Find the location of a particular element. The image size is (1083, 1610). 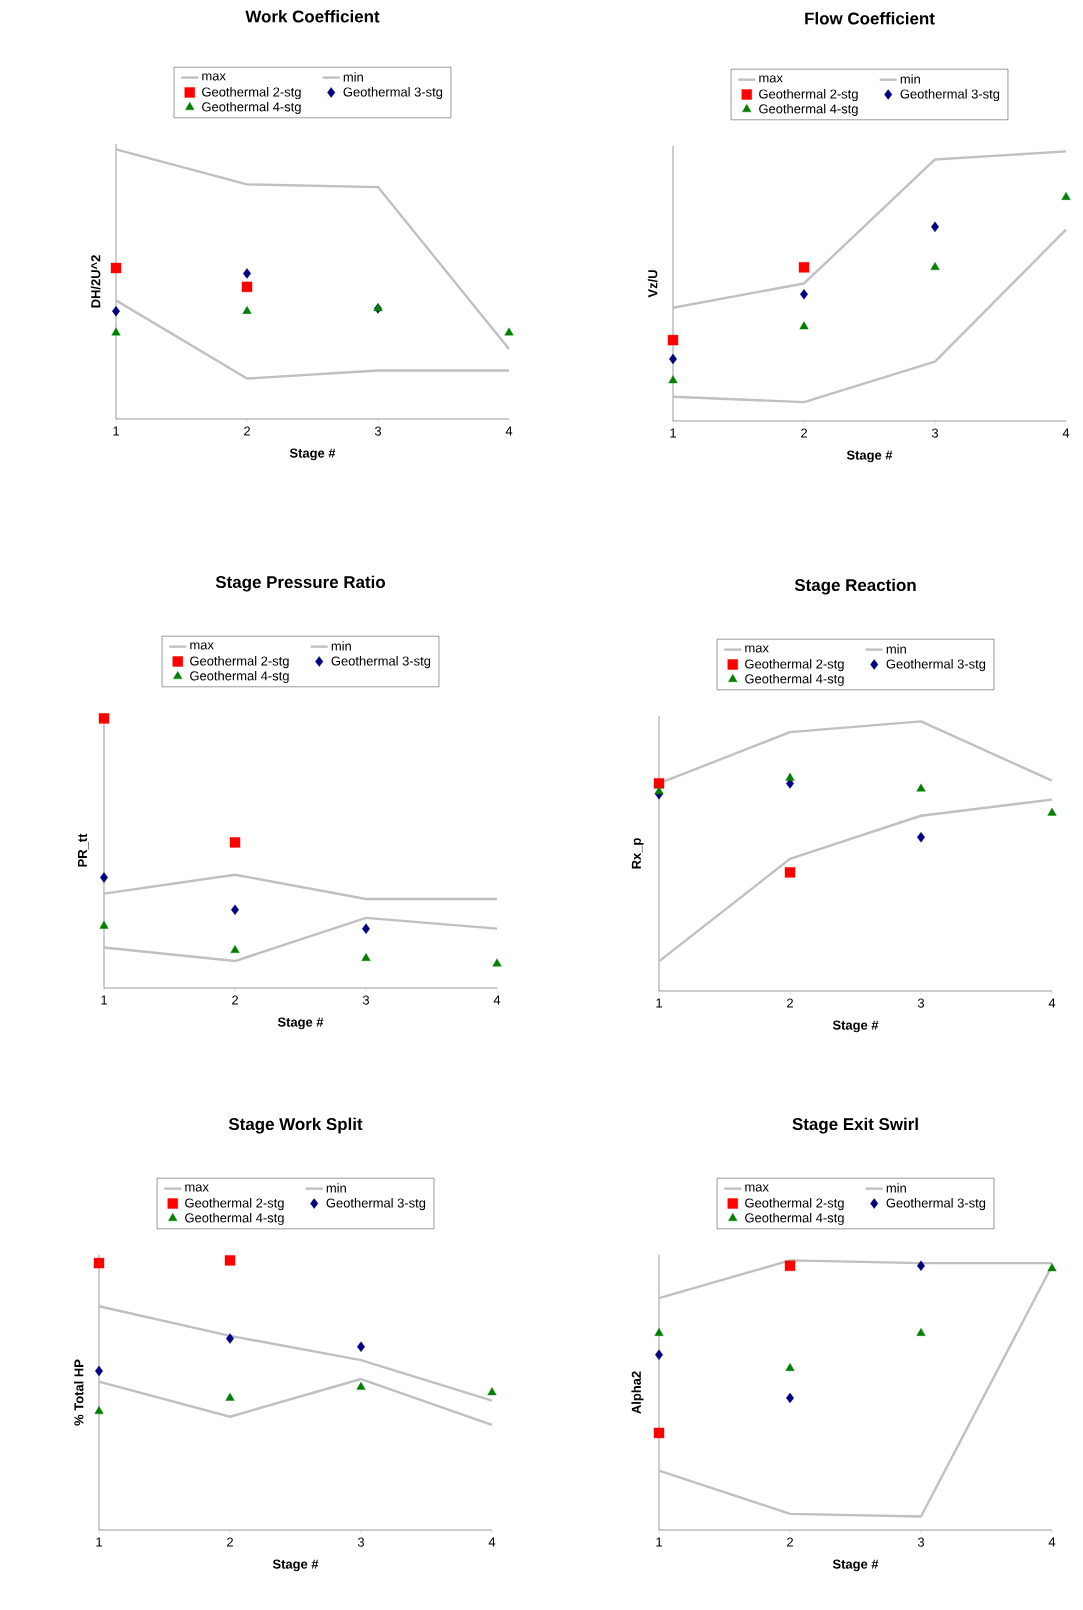

chart-title: Stage Pressure Ratio is located at coordinates (300, 583).